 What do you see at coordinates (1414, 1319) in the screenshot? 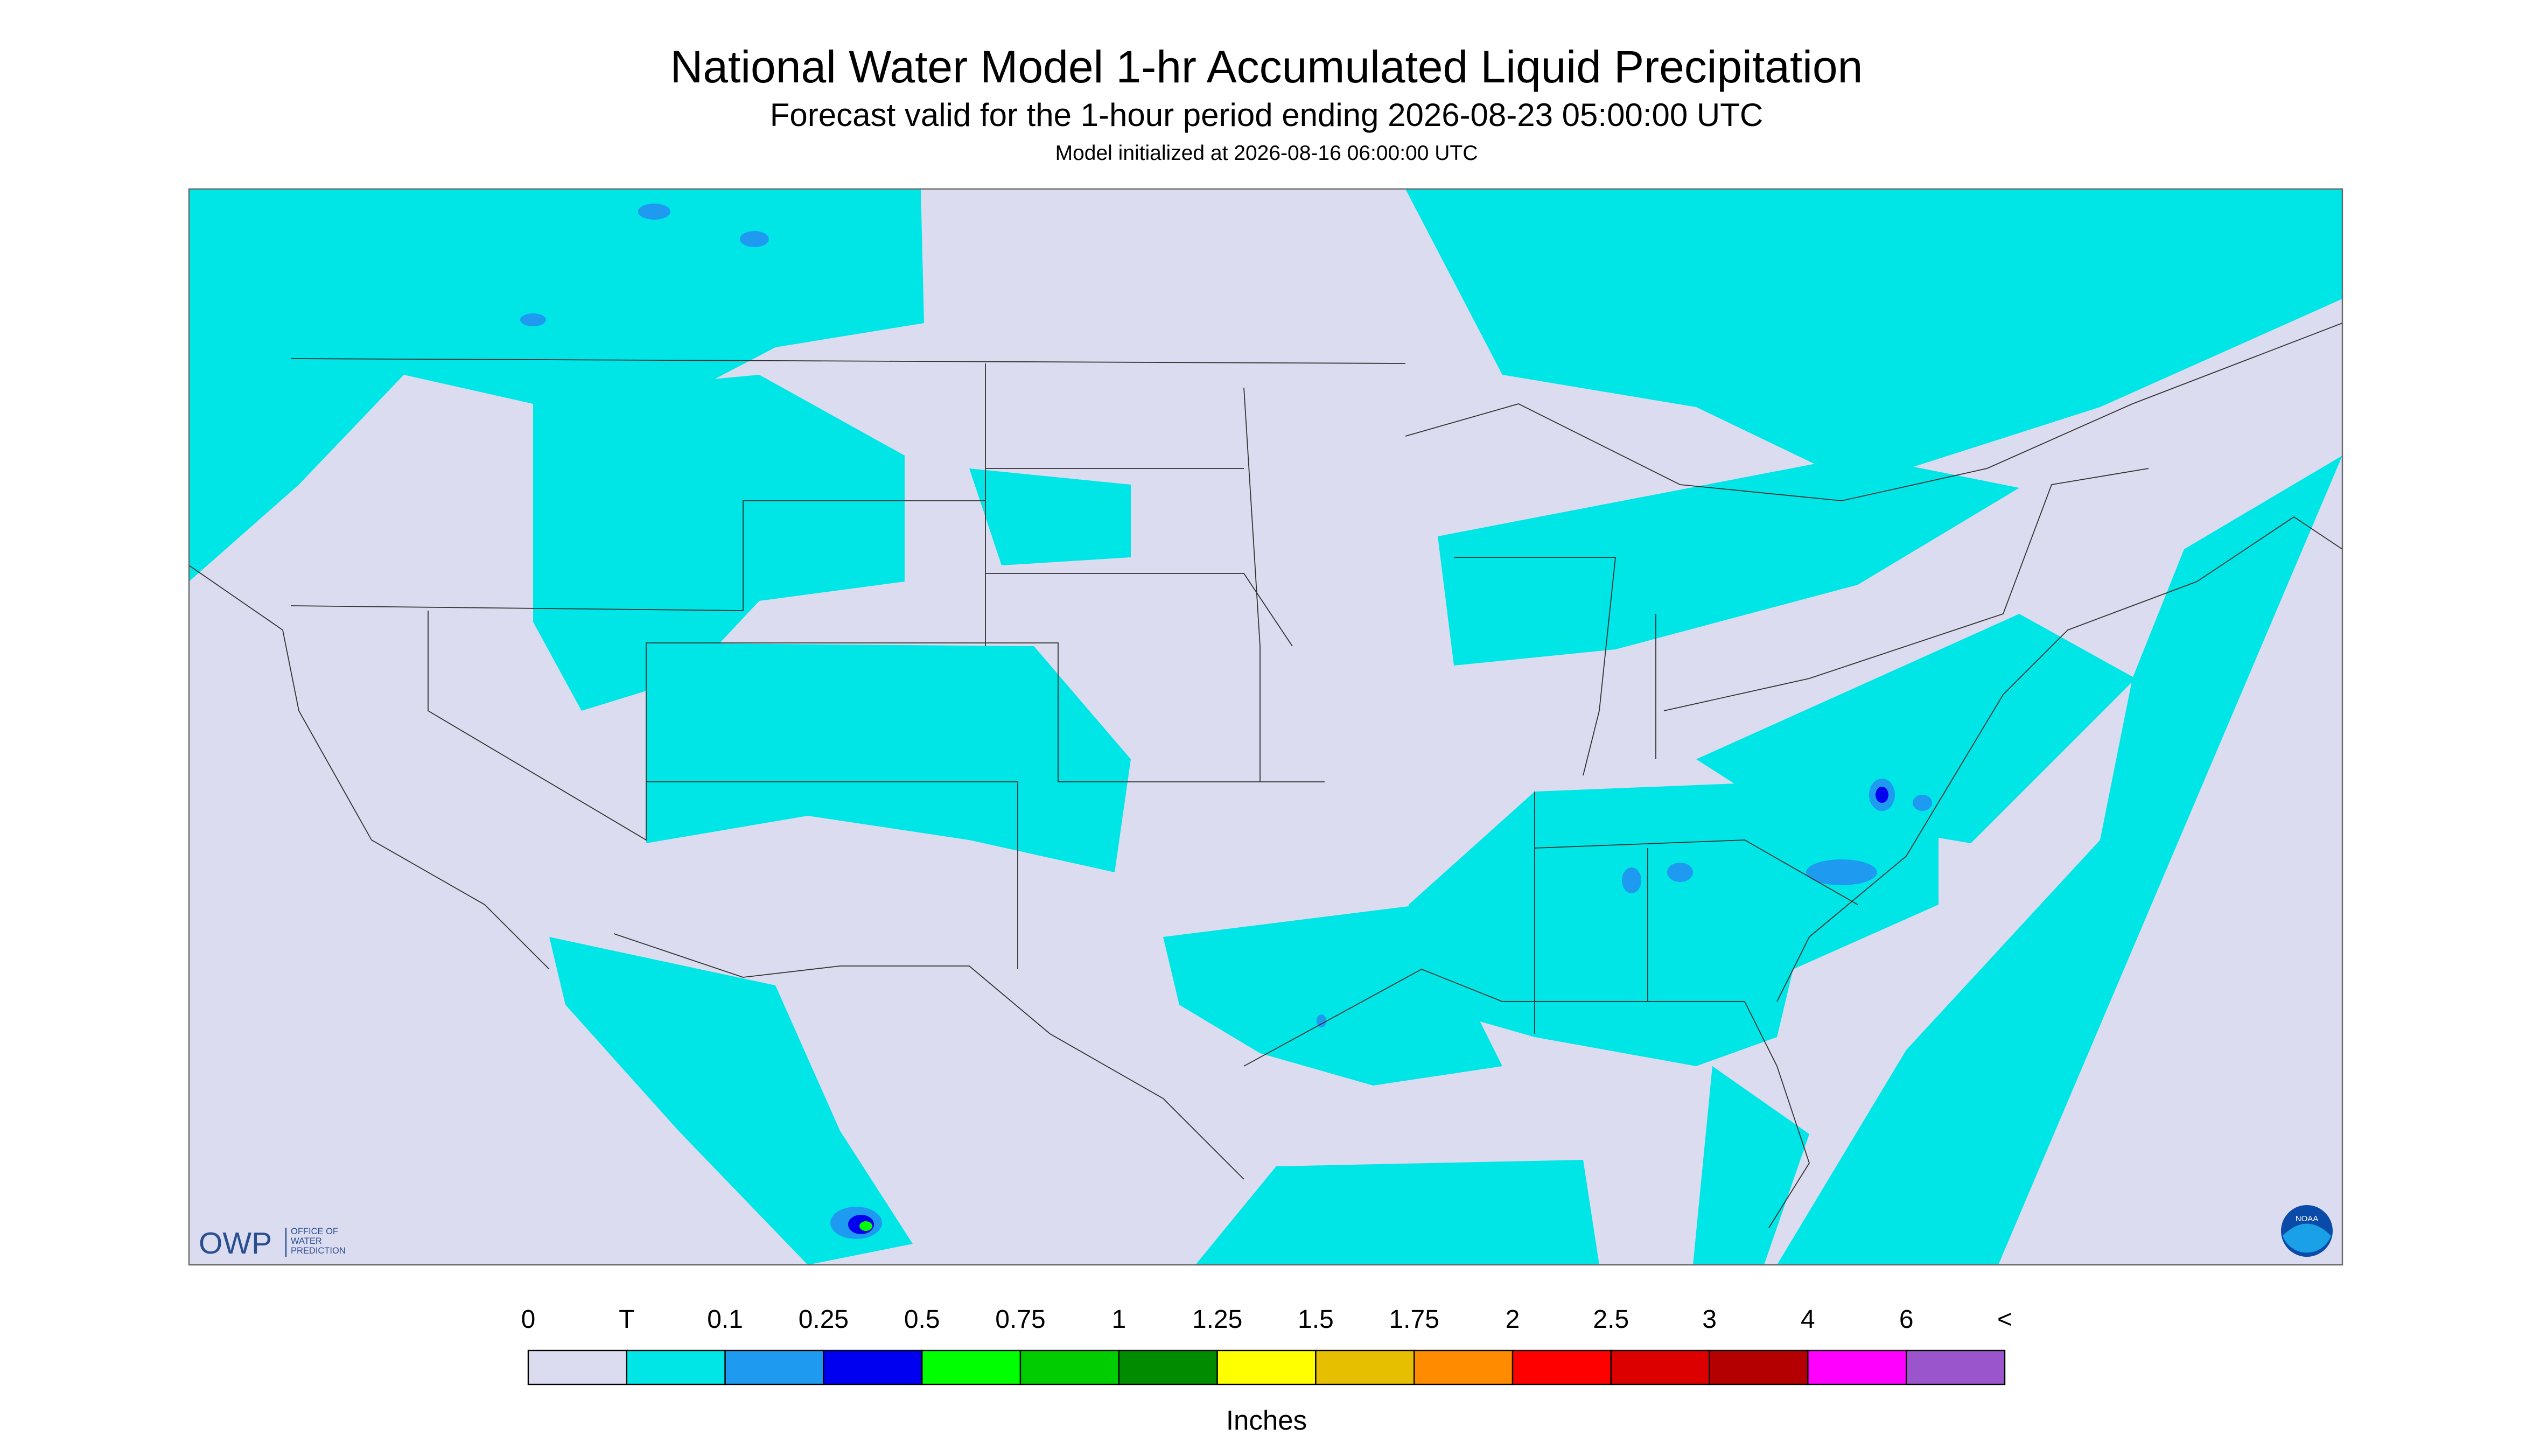
I see `colorbar-label: 1.75` at bounding box center [1414, 1319].